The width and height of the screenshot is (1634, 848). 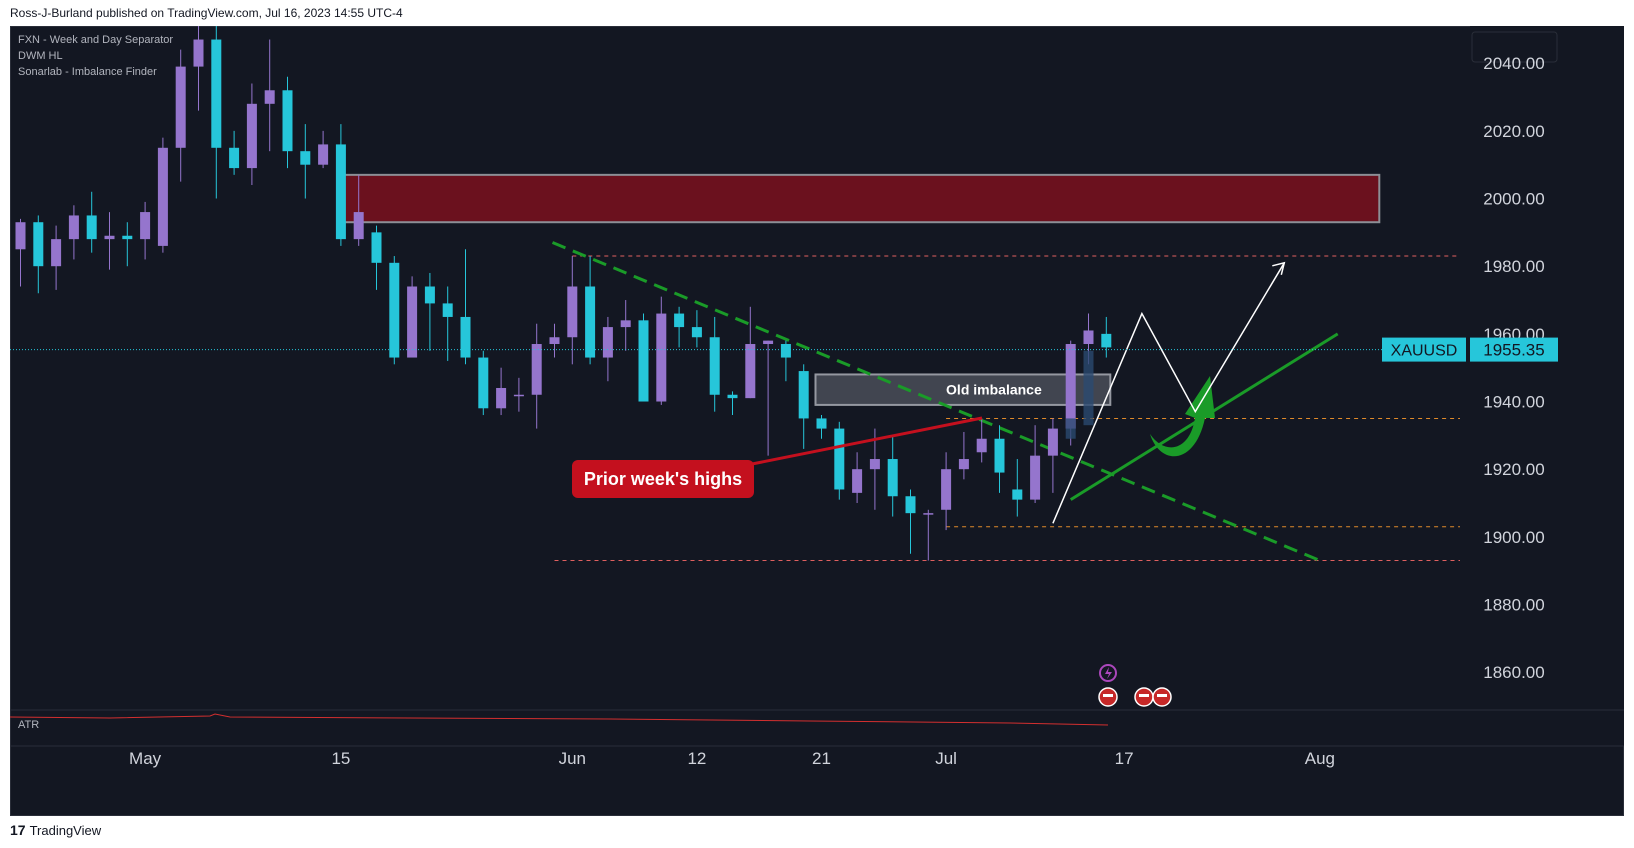 I want to click on time-tick-label: Jun, so click(x=572, y=758).